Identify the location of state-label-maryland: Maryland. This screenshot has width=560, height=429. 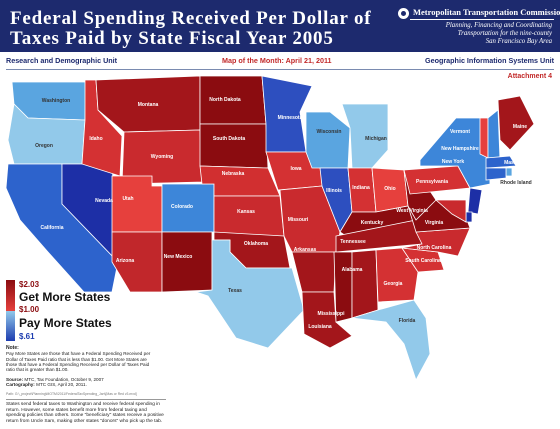
(490, 240).